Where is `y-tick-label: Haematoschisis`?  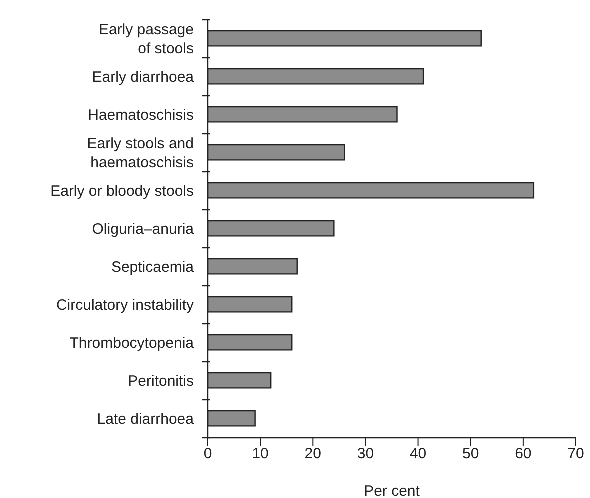 y-tick-label: Haematoschisis is located at coordinates (141, 115).